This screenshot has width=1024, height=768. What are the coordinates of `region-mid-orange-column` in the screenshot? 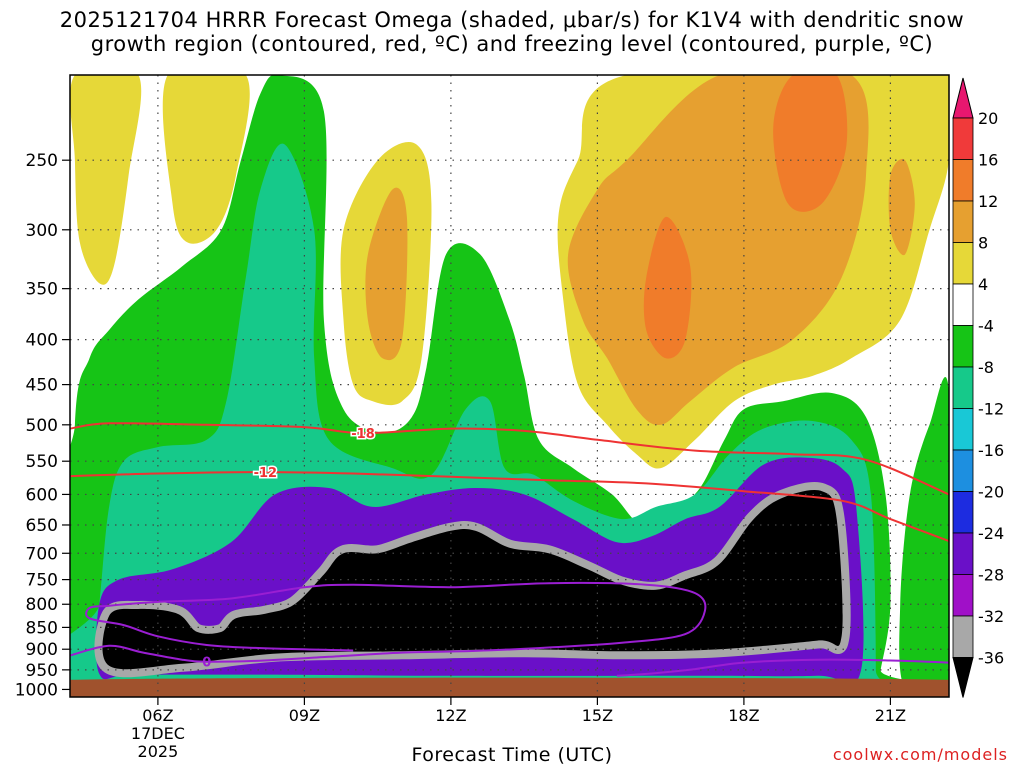 It's located at (386, 274).